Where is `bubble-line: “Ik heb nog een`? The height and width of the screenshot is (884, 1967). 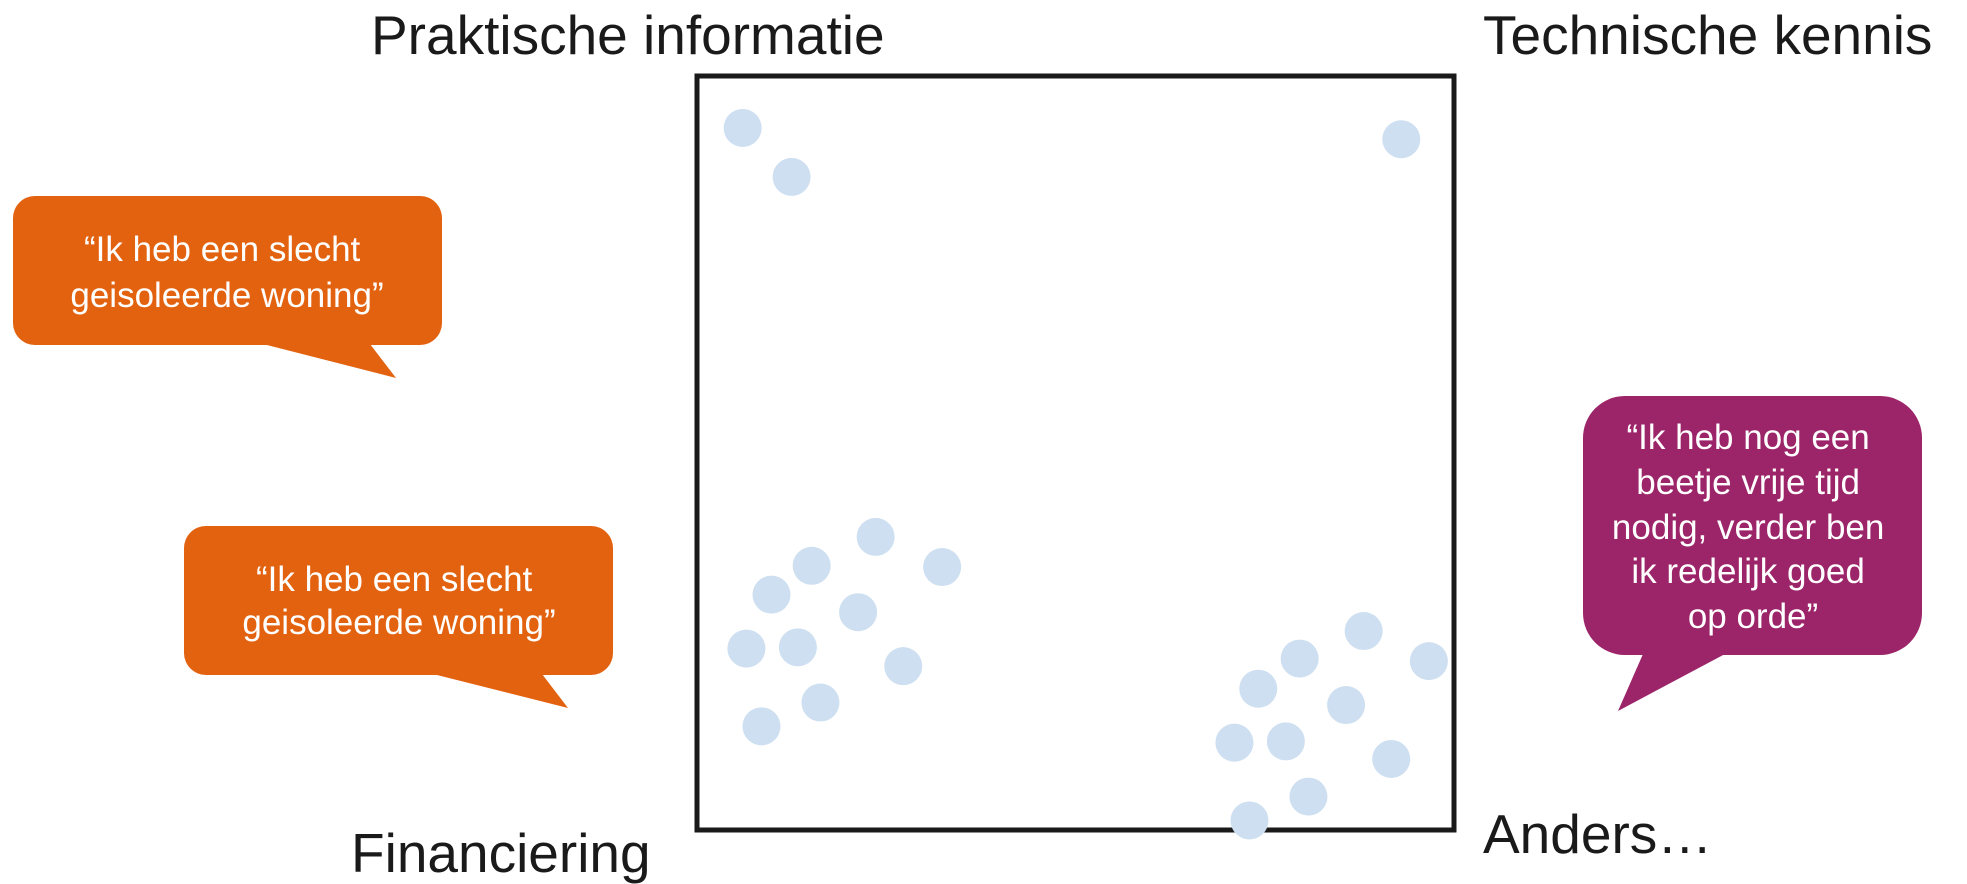
bubble-line: “Ik heb nog een is located at coordinates (1748, 437).